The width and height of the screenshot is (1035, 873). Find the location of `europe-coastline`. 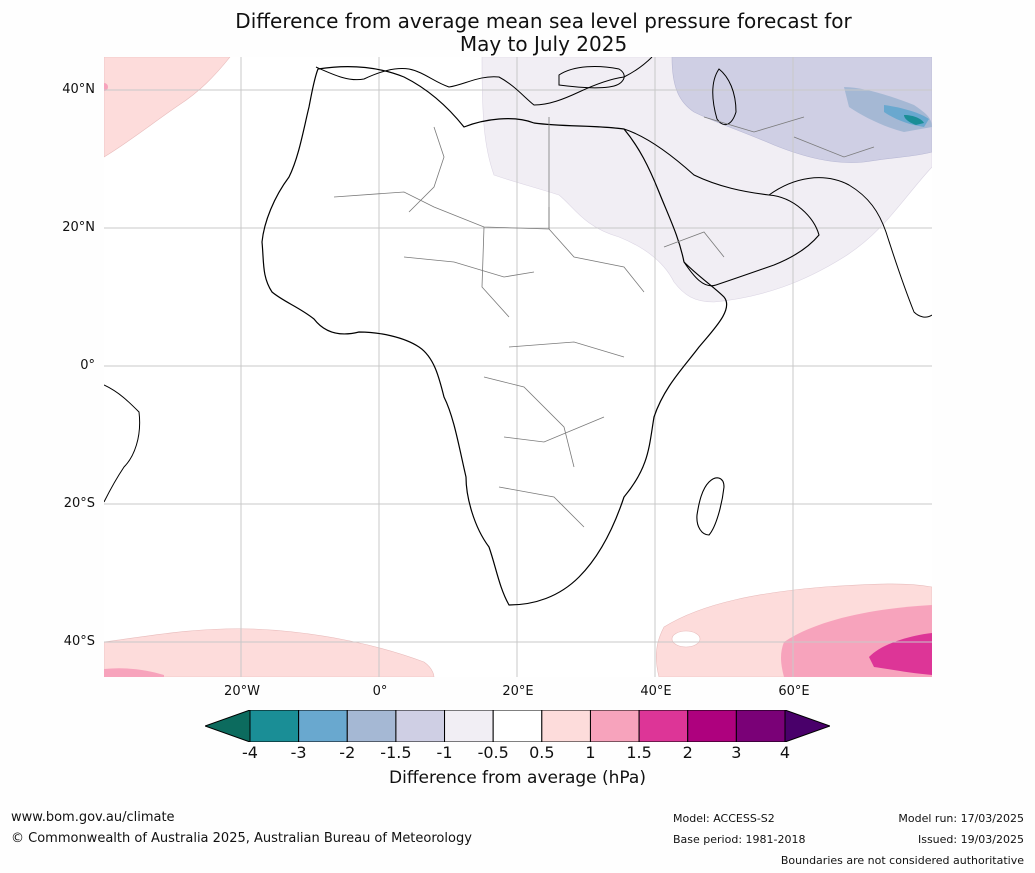

europe-coastline is located at coordinates (484, 81).